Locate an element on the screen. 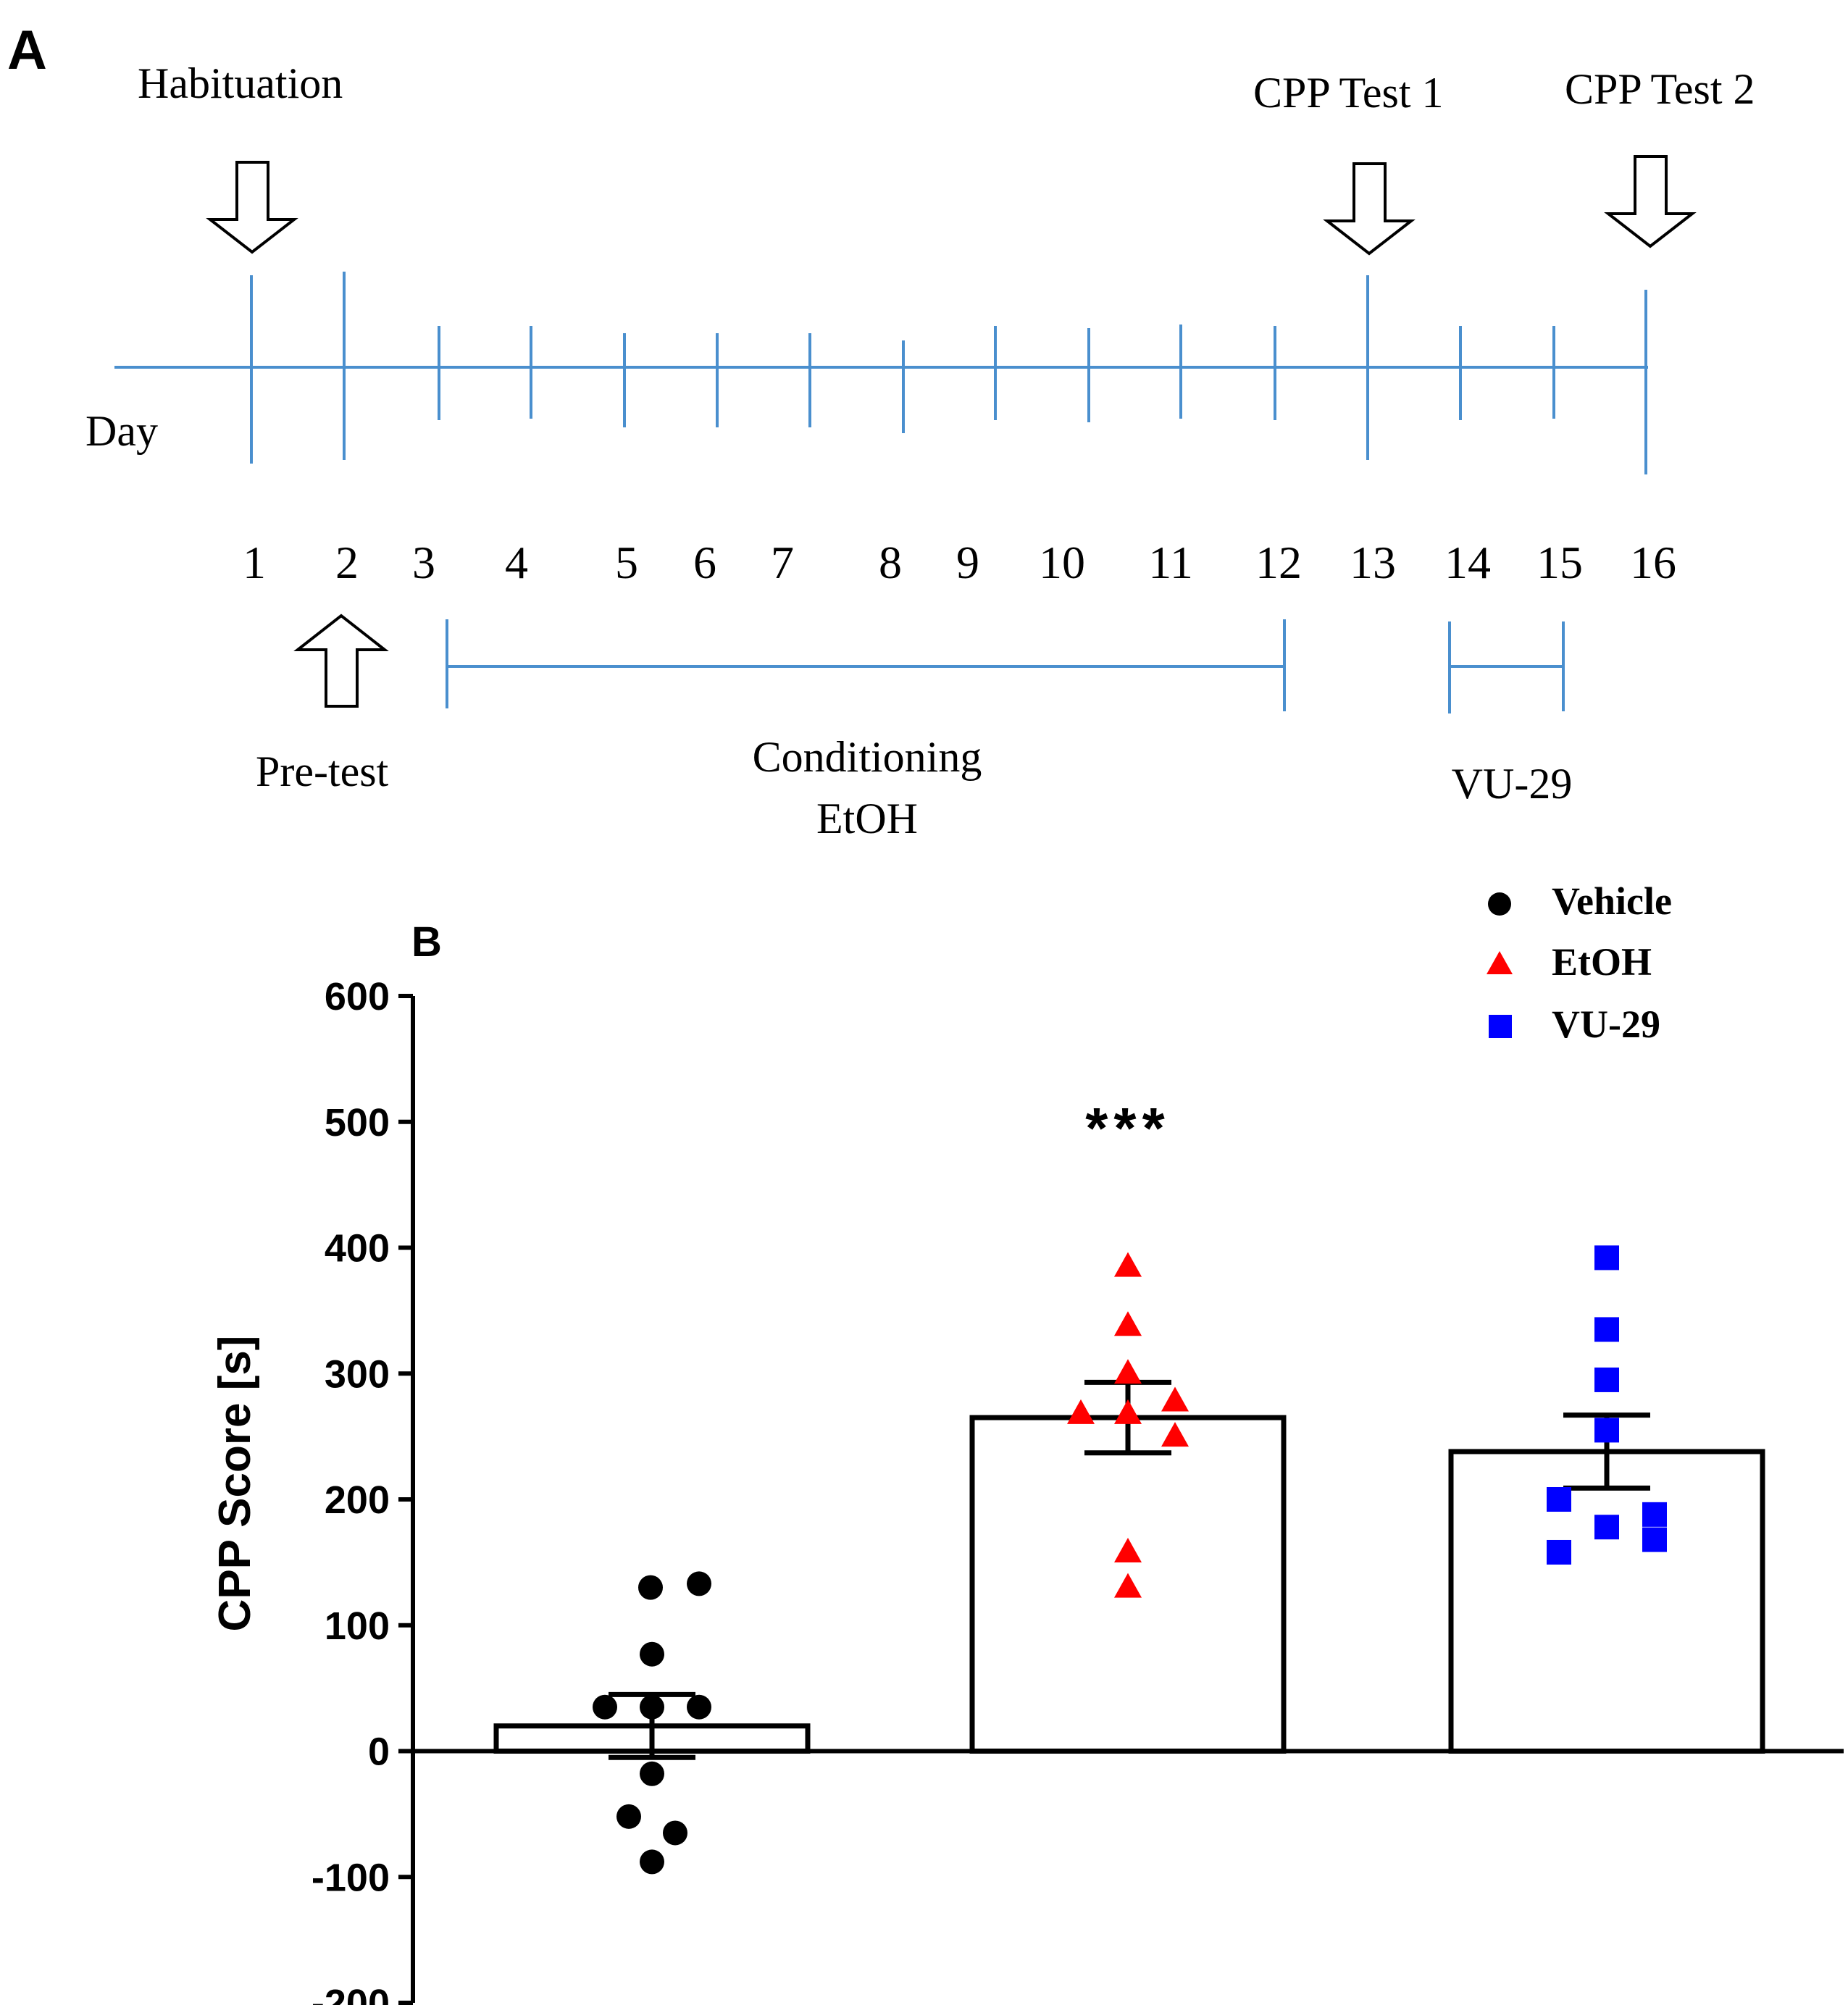 This screenshot has height=2005, width=1848. day-label-11: 11 is located at coordinates (1170, 562).